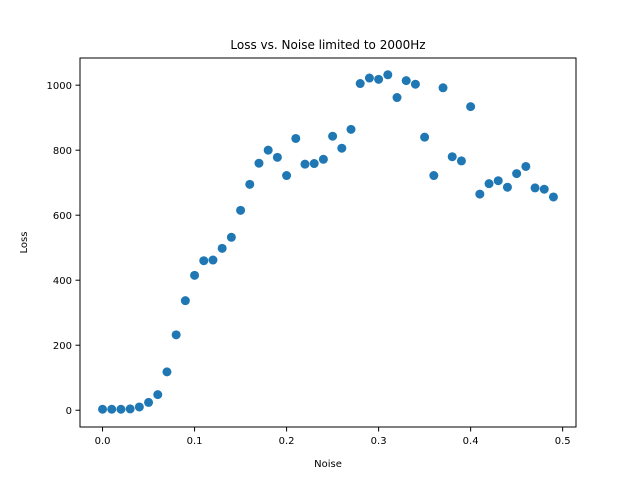 This screenshot has height=480, width=640. Describe the element at coordinates (24, 243) in the screenshot. I see `y-axis-label: Loss` at that location.